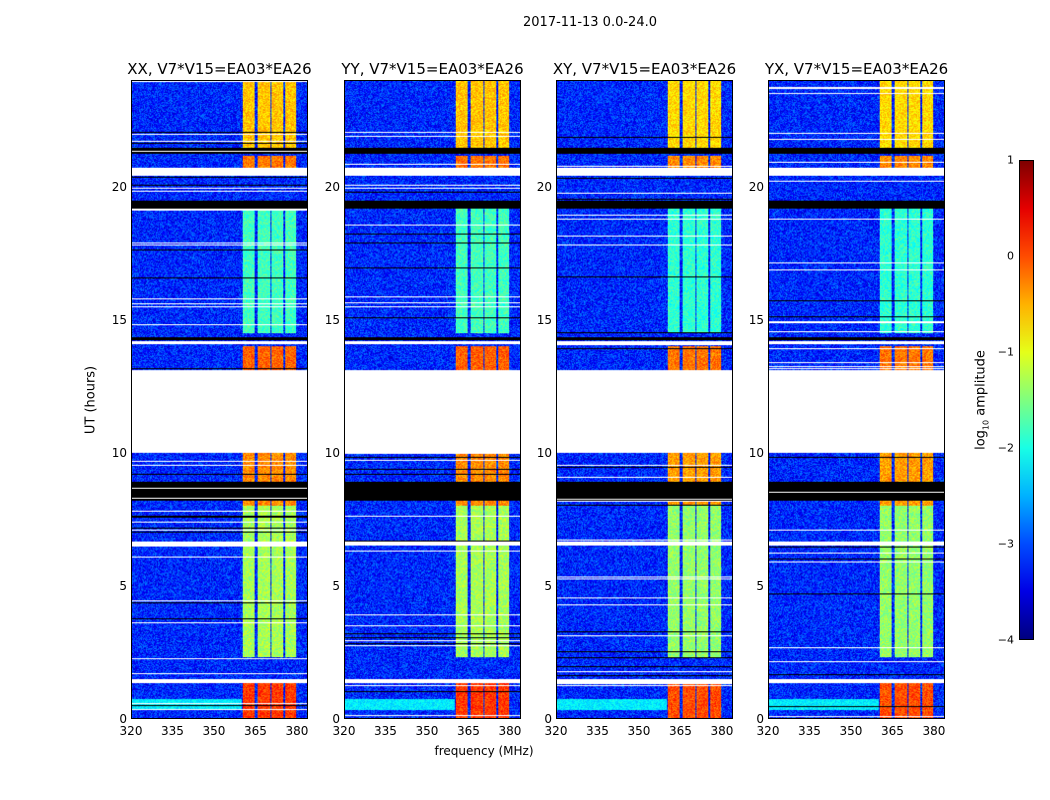 Image resolution: width=1050 pixels, height=800 pixels. Describe the element at coordinates (986, 425) in the screenshot. I see `colorbar-label-sub: 10` at that location.